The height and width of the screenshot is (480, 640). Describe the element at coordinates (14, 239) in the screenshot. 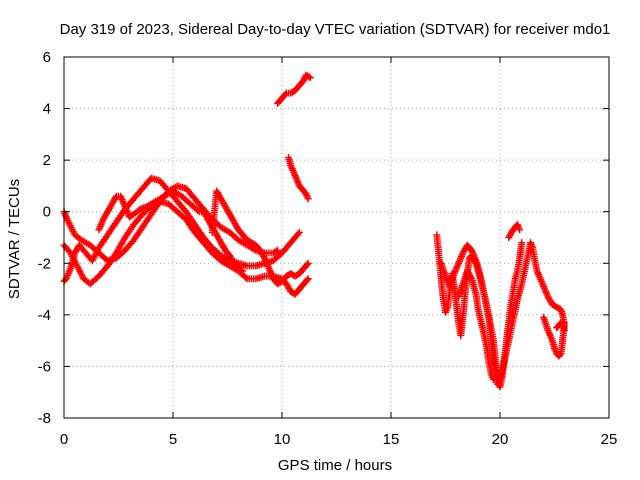

I see `y-axis-label: SDTVAR / TECUs` at that location.